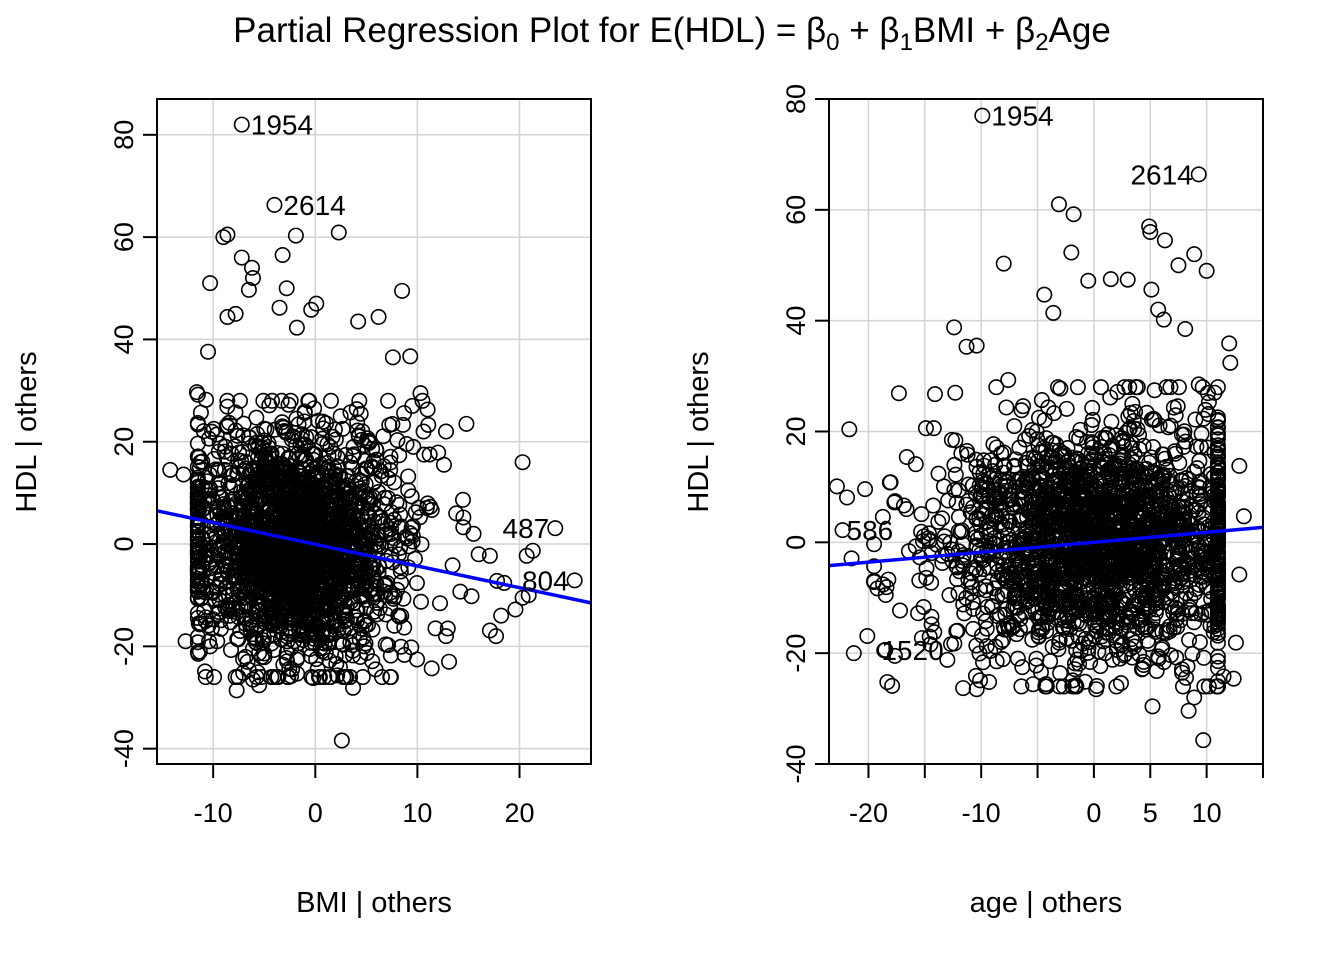 This screenshot has width=1344, height=960. I want to click on bmi-x-axis-label: BMI | others, so click(374, 903).